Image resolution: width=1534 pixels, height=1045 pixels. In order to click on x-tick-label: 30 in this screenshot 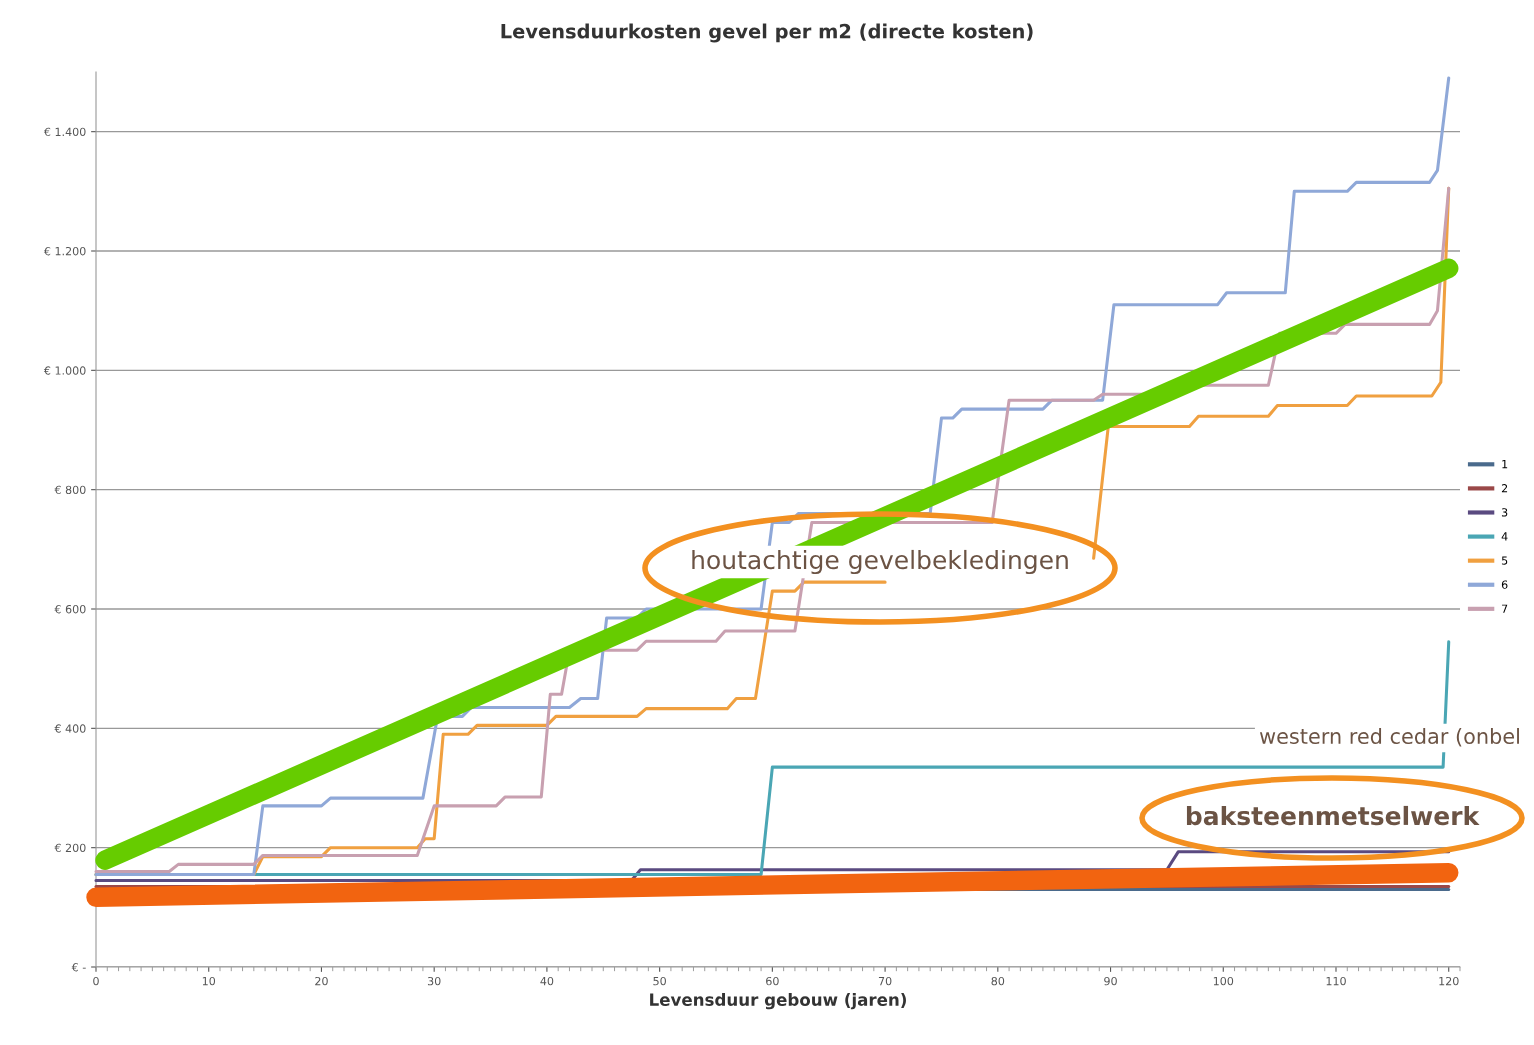, I will do `click(434, 981)`.